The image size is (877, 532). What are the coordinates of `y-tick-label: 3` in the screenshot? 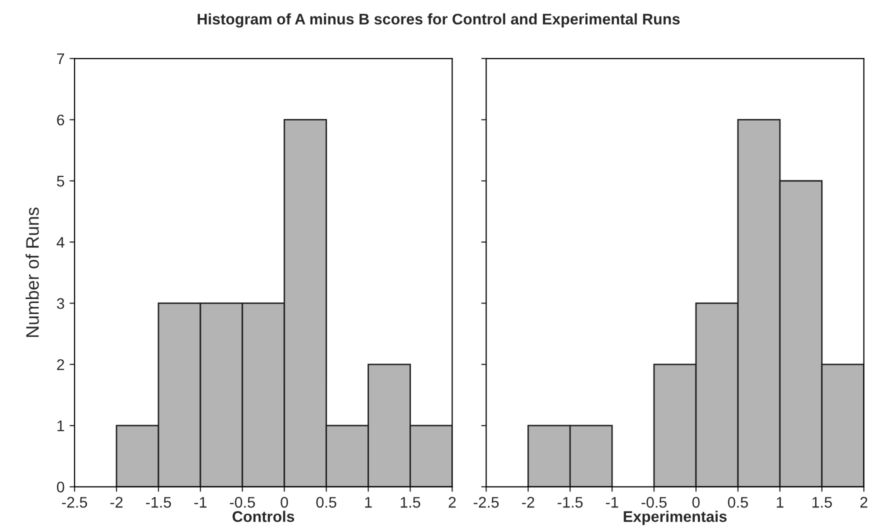 It's located at (60, 303).